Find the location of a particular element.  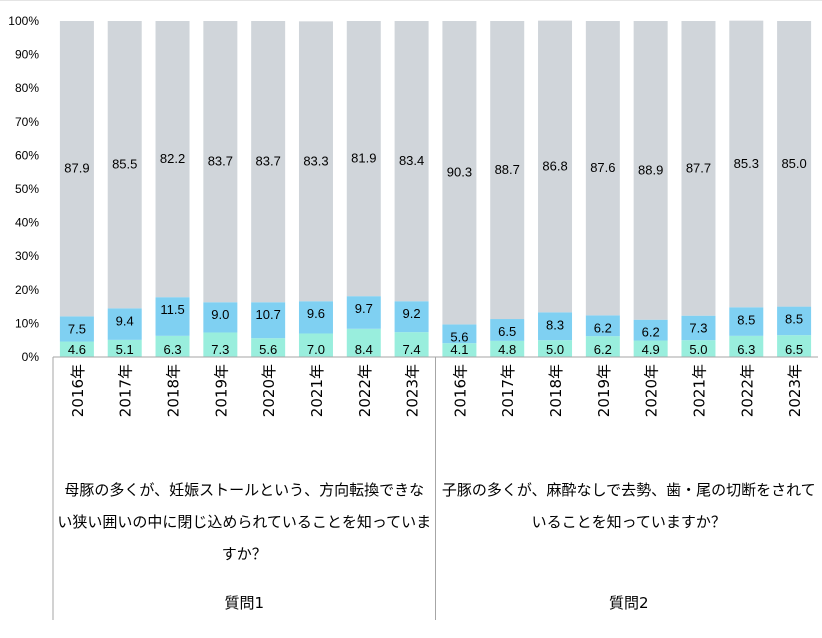

data-label-top: 85.5 is located at coordinates (124, 164).